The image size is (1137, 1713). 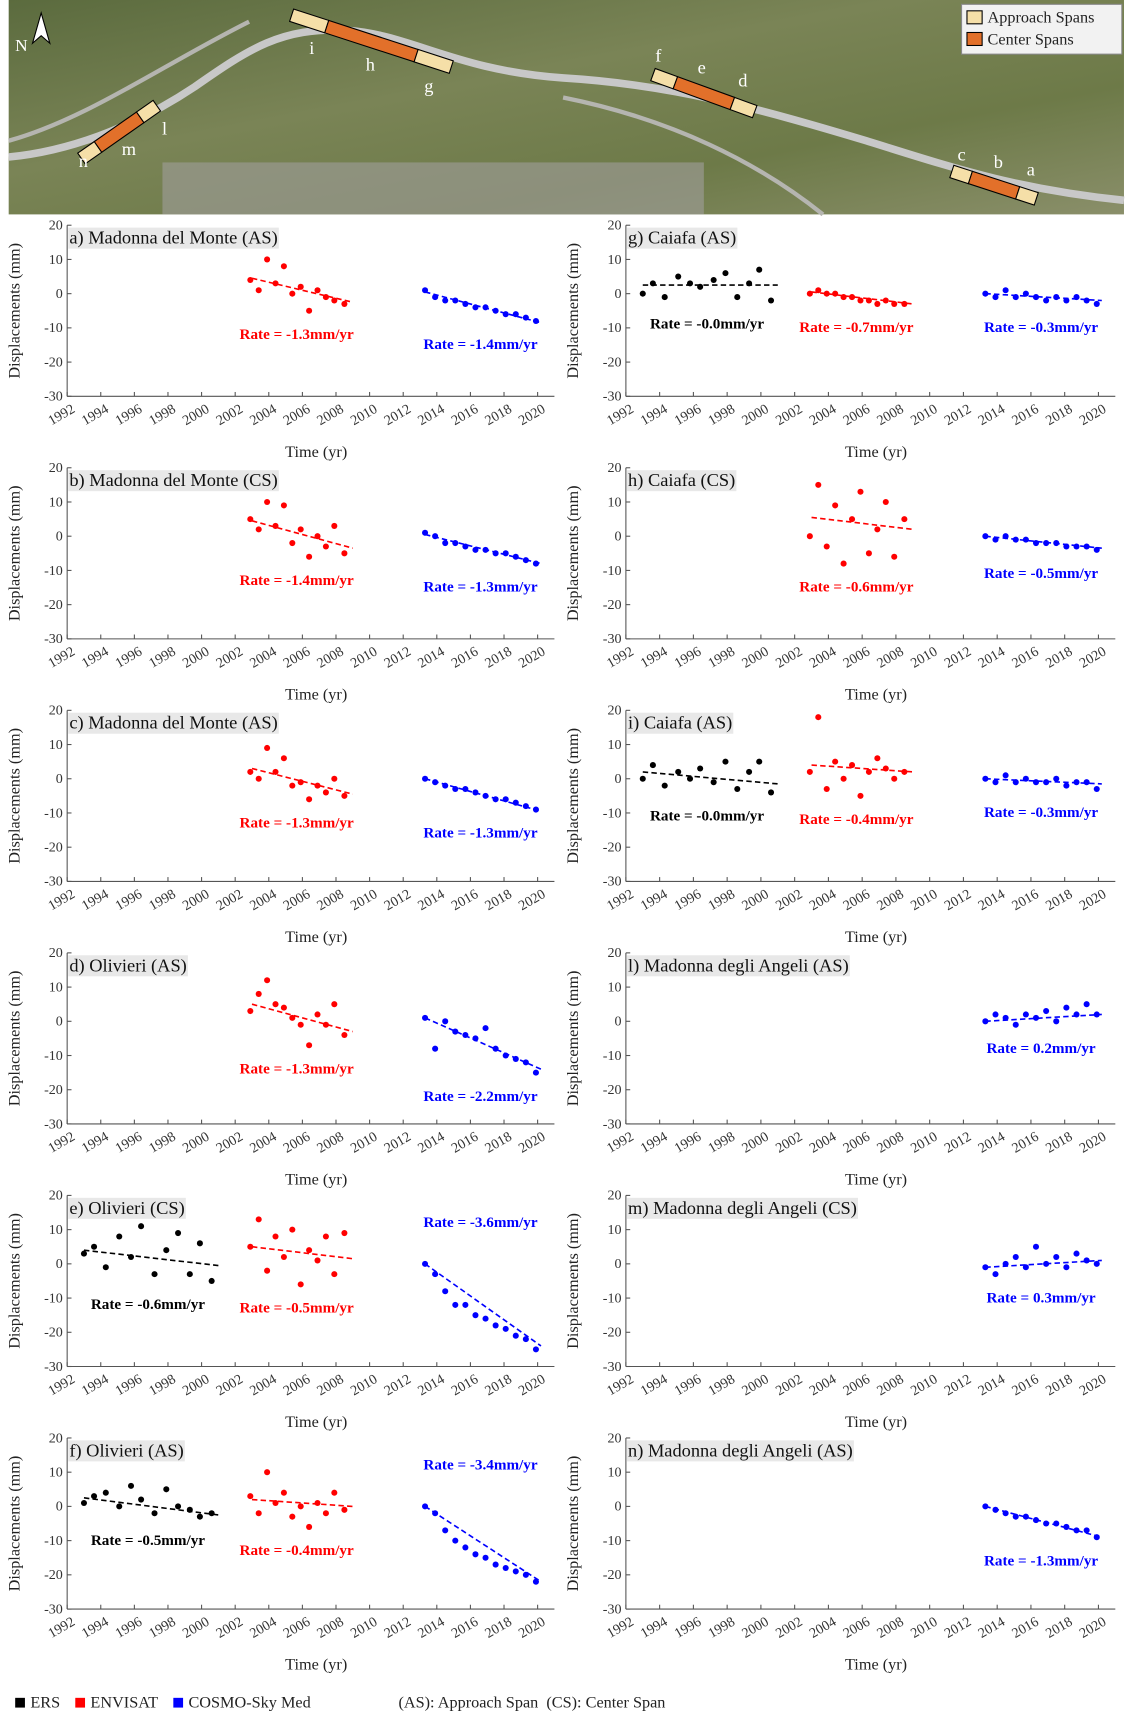 I want to click on chart-title: i) Caiafa (AS), so click(x=680, y=723).